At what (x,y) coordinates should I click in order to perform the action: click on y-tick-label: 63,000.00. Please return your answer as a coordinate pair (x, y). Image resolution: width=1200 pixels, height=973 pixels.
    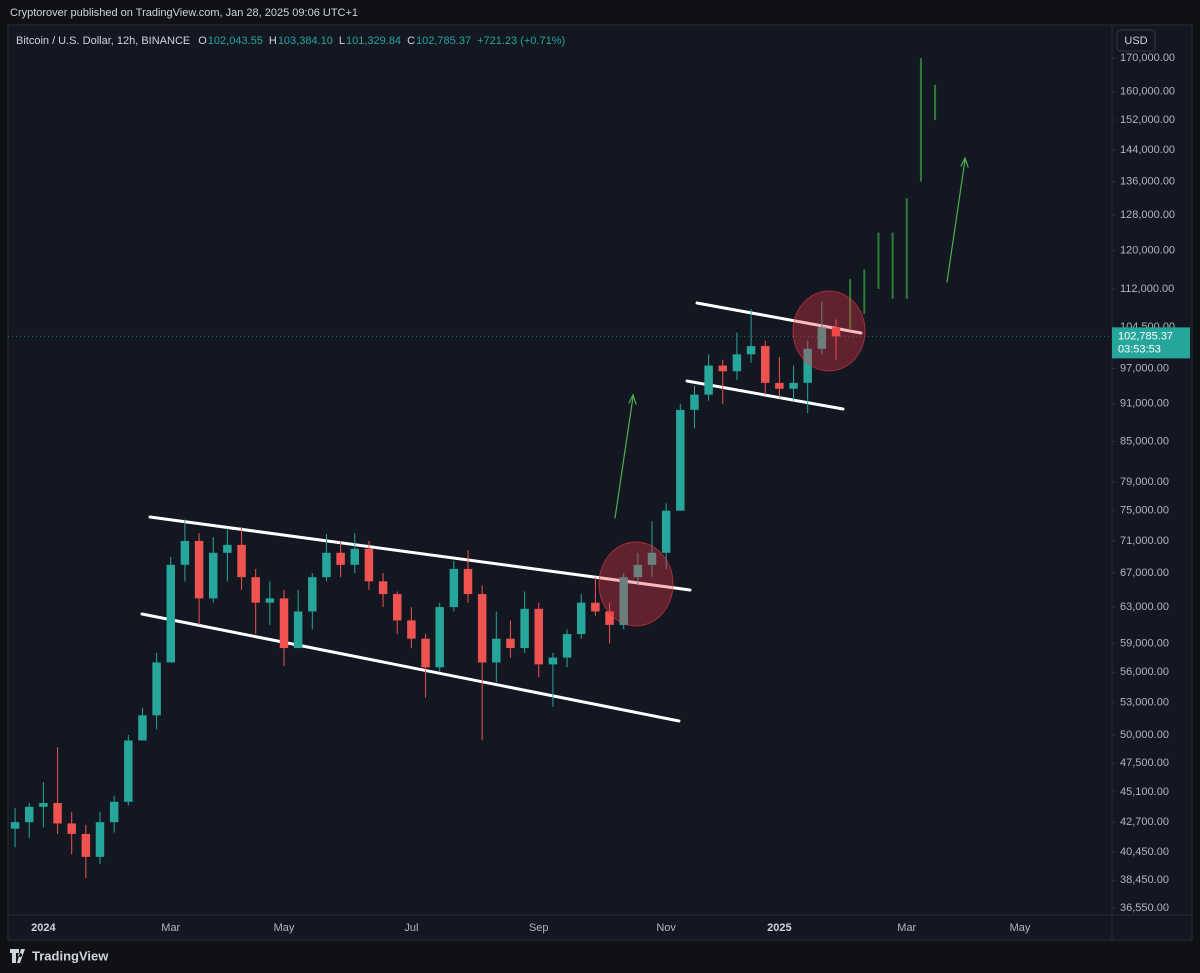
    Looking at the image, I should click on (1144, 607).